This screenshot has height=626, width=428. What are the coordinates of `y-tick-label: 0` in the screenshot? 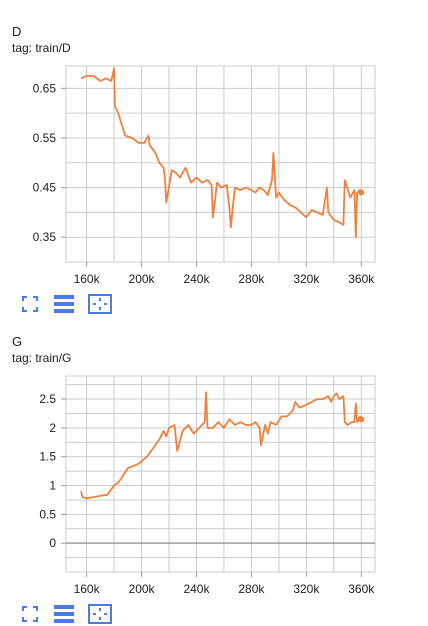 It's located at (52, 543).